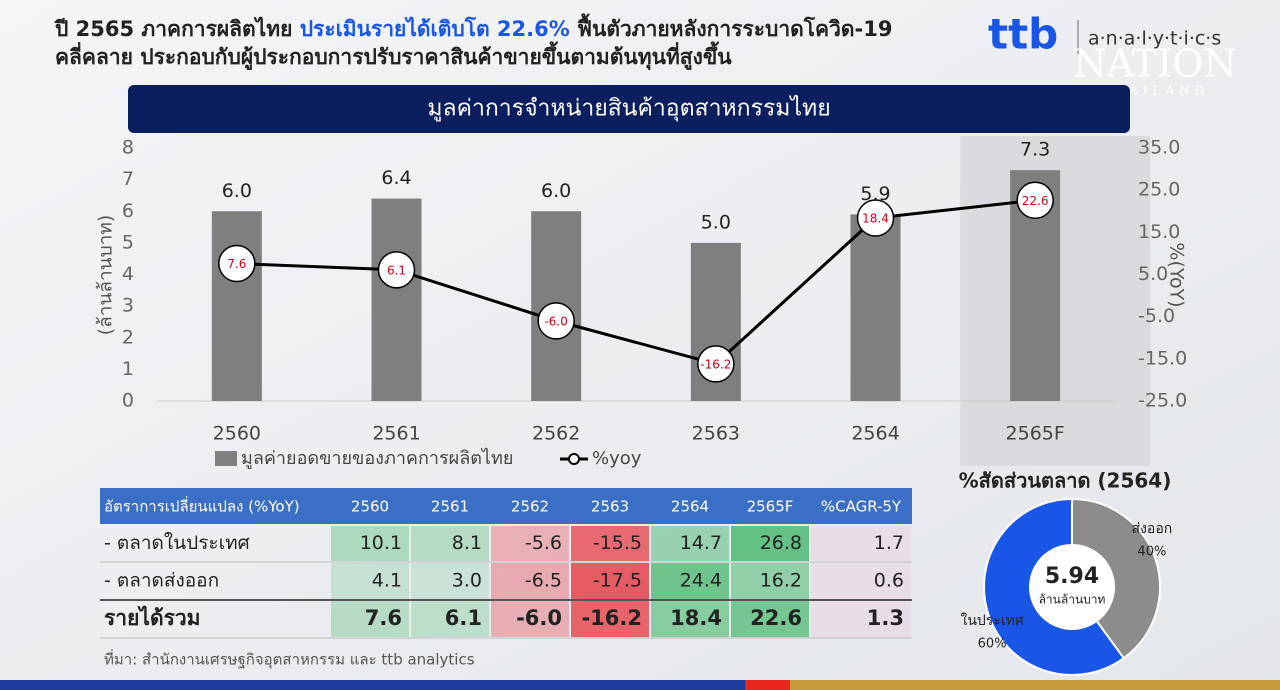 The image size is (1280, 690). What do you see at coordinates (128, 337) in the screenshot?
I see `y-tick-label: 2` at bounding box center [128, 337].